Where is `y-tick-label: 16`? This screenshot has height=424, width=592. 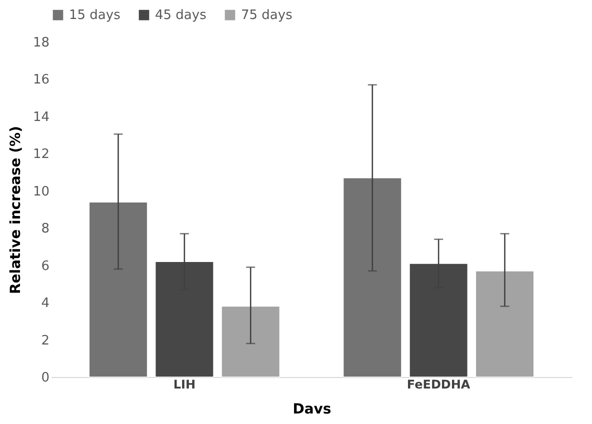 y-tick-label: 16 is located at coordinates (41, 80).